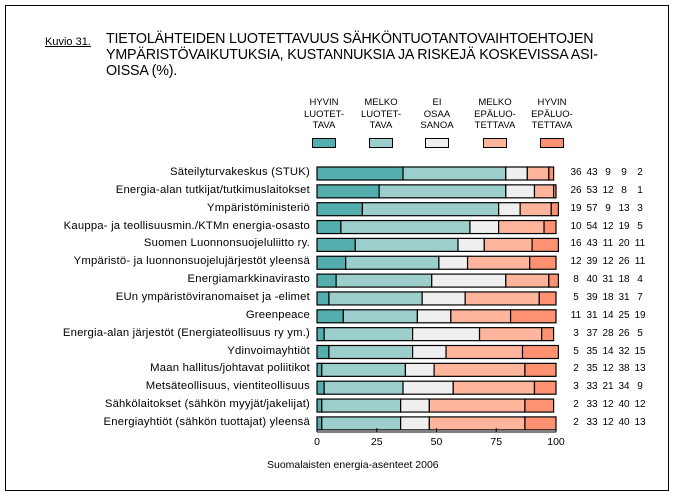 This screenshot has width=675, height=498. What do you see at coordinates (381, 125) in the screenshot?
I see `legend-label: TAVA` at bounding box center [381, 125].